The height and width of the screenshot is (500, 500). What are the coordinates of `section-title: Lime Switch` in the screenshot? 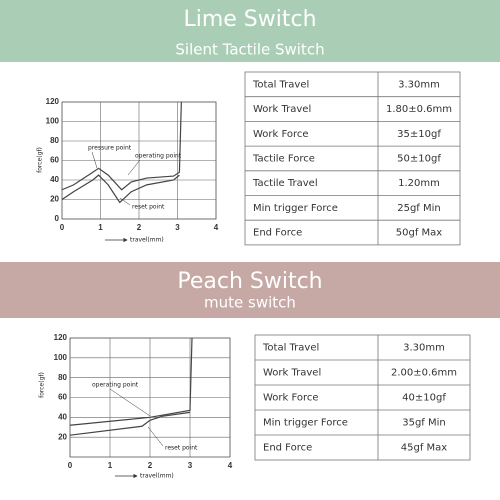 It's located at (249, 19).